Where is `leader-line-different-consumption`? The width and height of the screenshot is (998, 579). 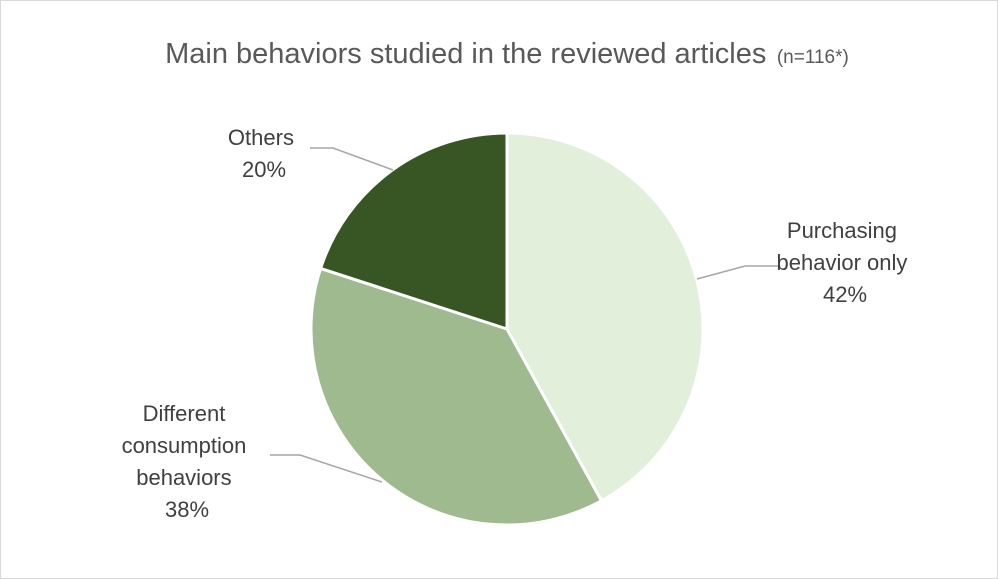
leader-line-different-consumption is located at coordinates (326, 468).